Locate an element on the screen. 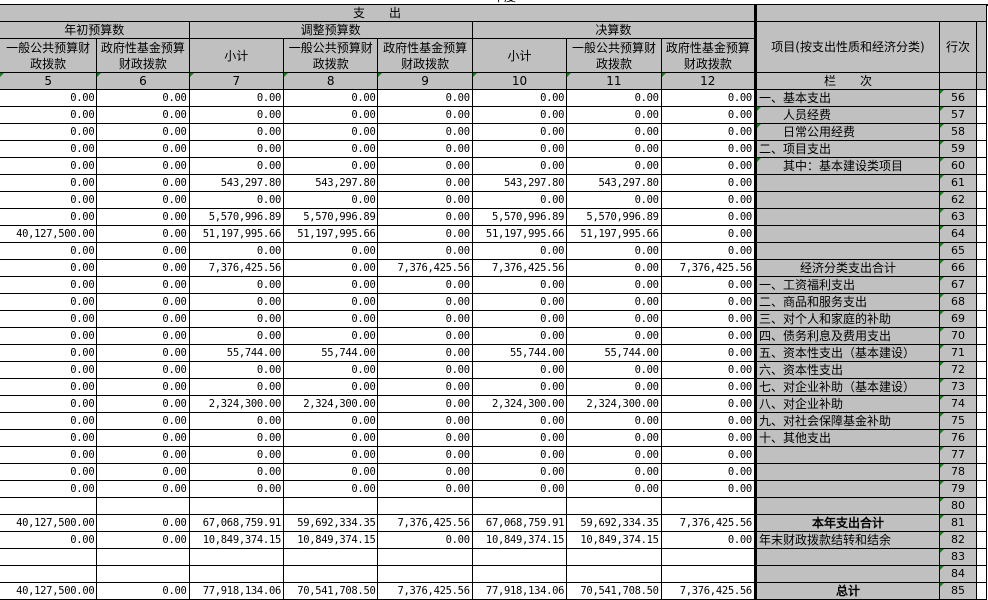  item-label-cell: 十、其他支出 is located at coordinates (846, 438).